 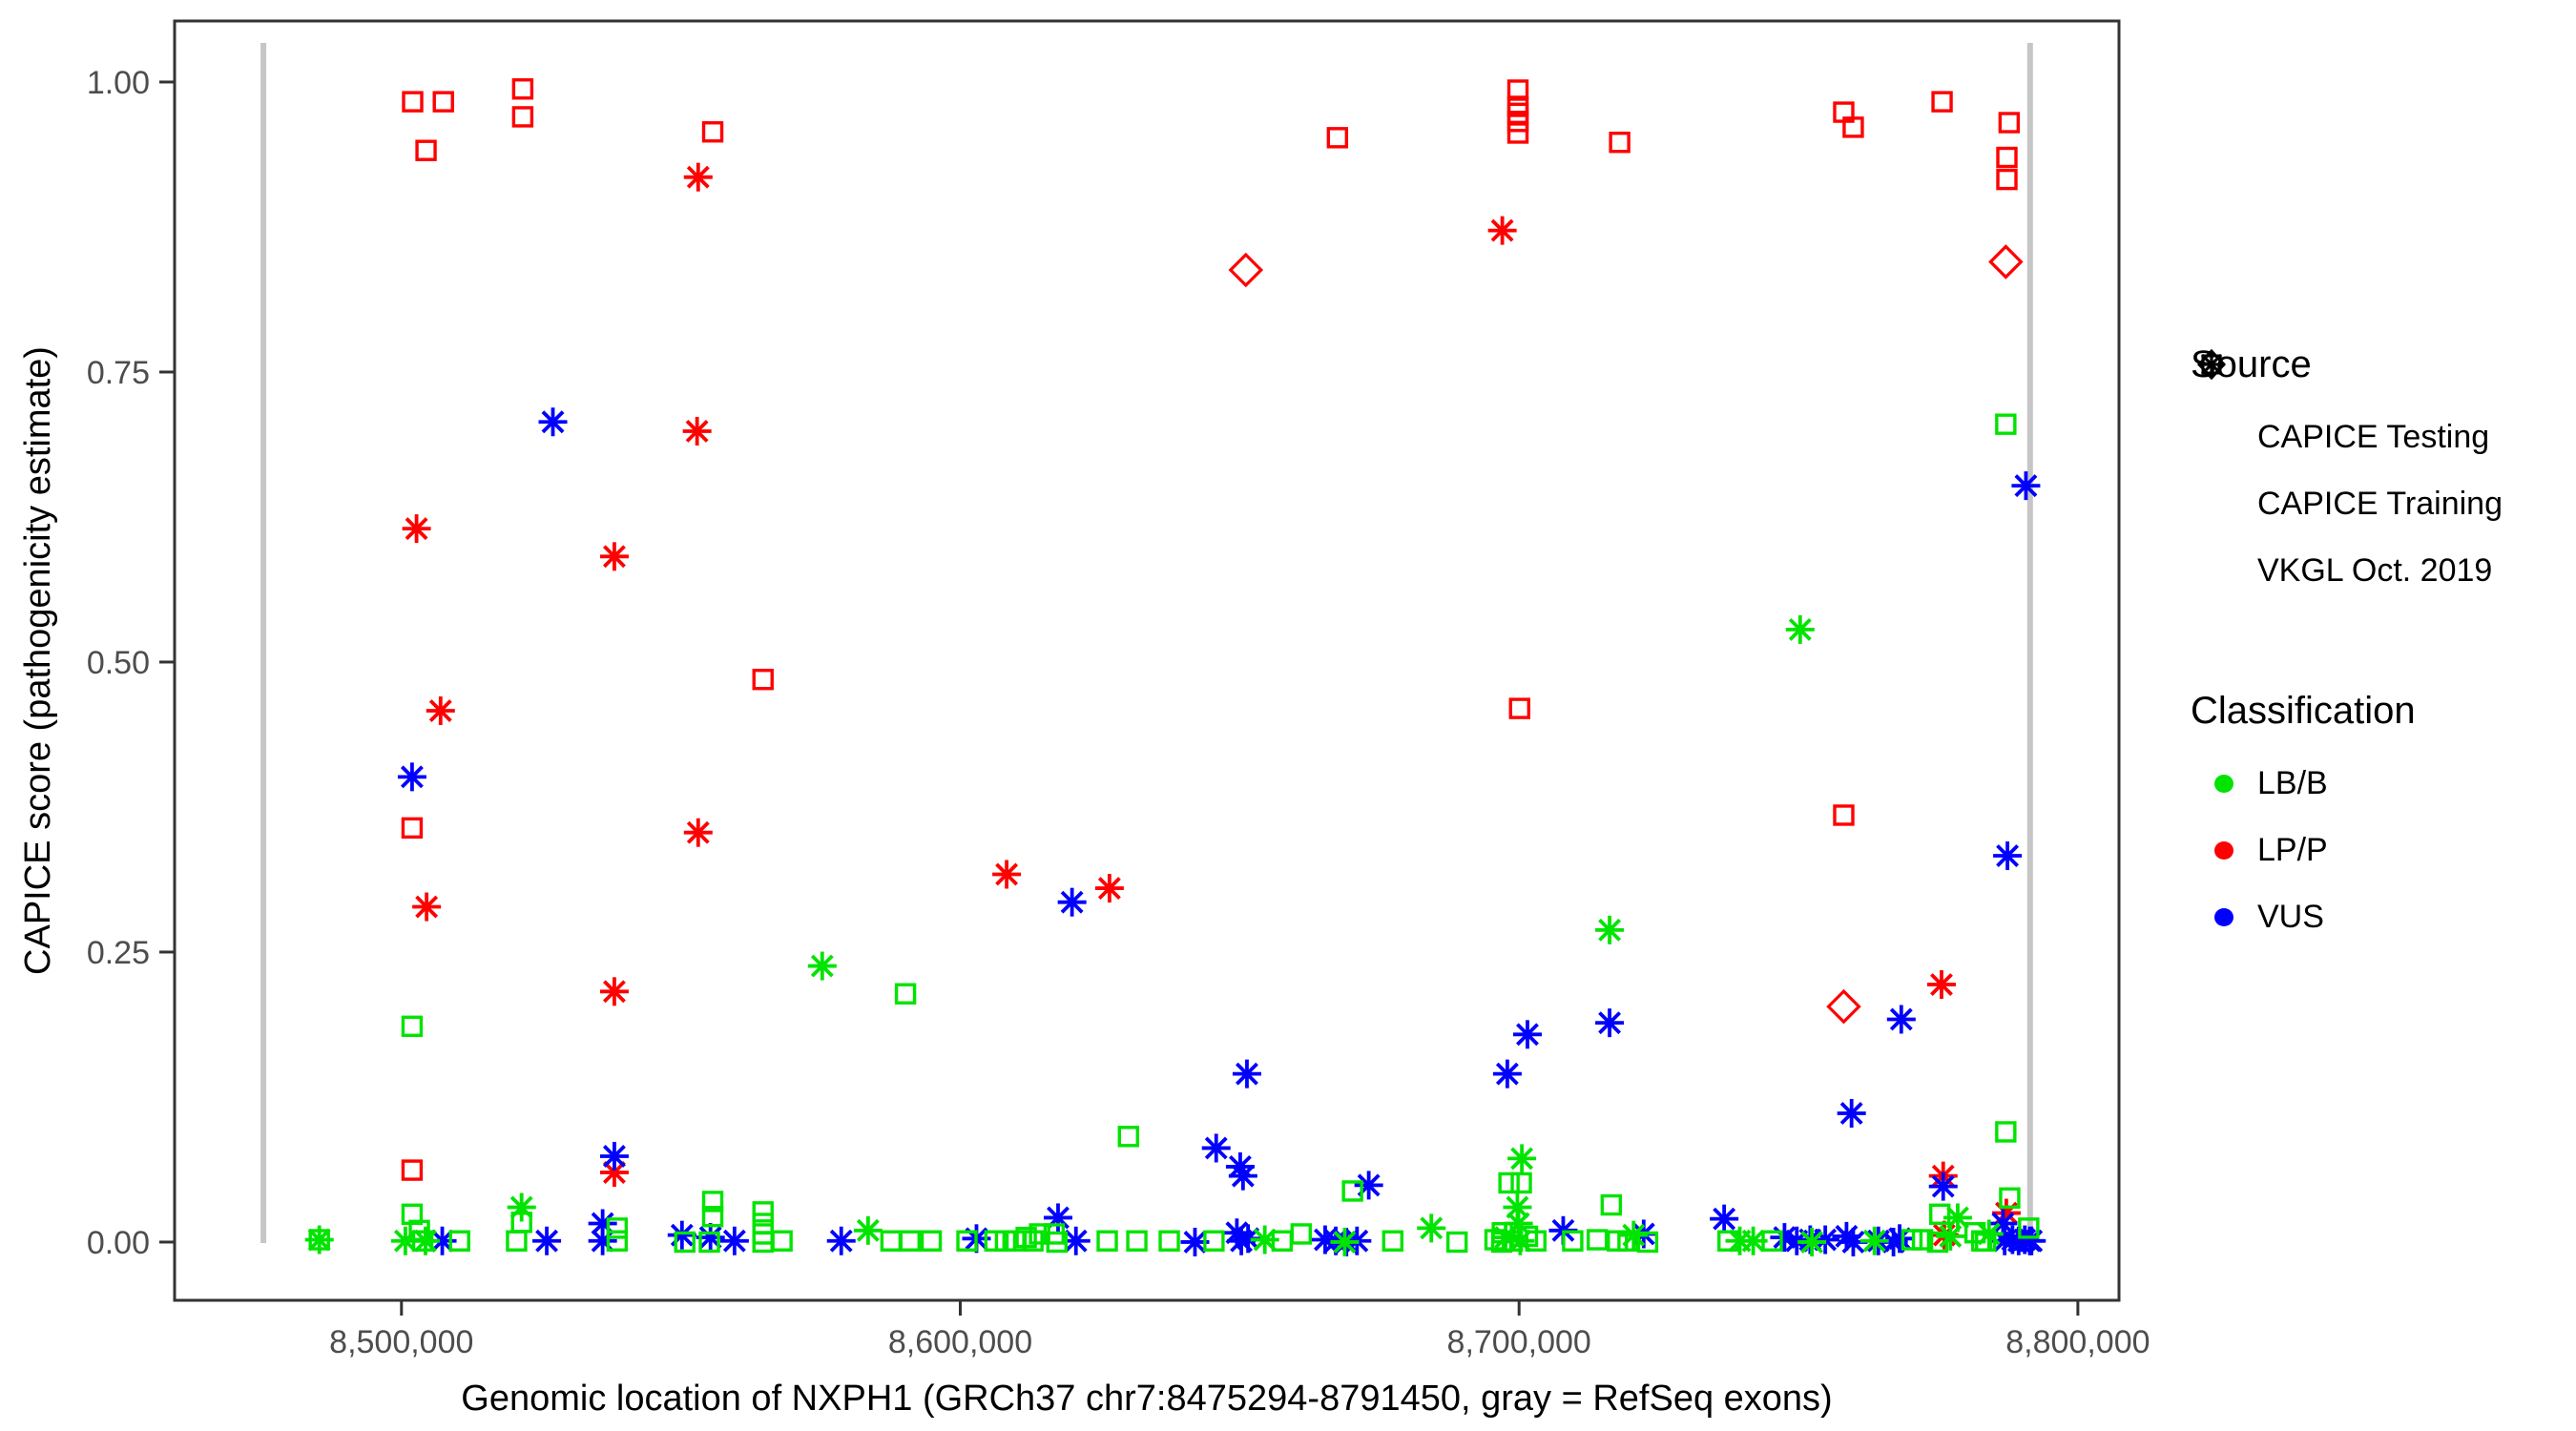 I want to click on blue-dot-icon, so click(x=2224, y=916).